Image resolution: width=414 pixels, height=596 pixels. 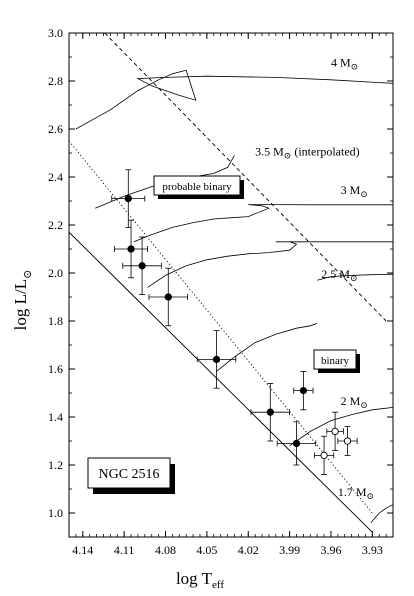 What do you see at coordinates (206, 550) in the screenshot?
I see `x-tick-label: 4.05` at bounding box center [206, 550].